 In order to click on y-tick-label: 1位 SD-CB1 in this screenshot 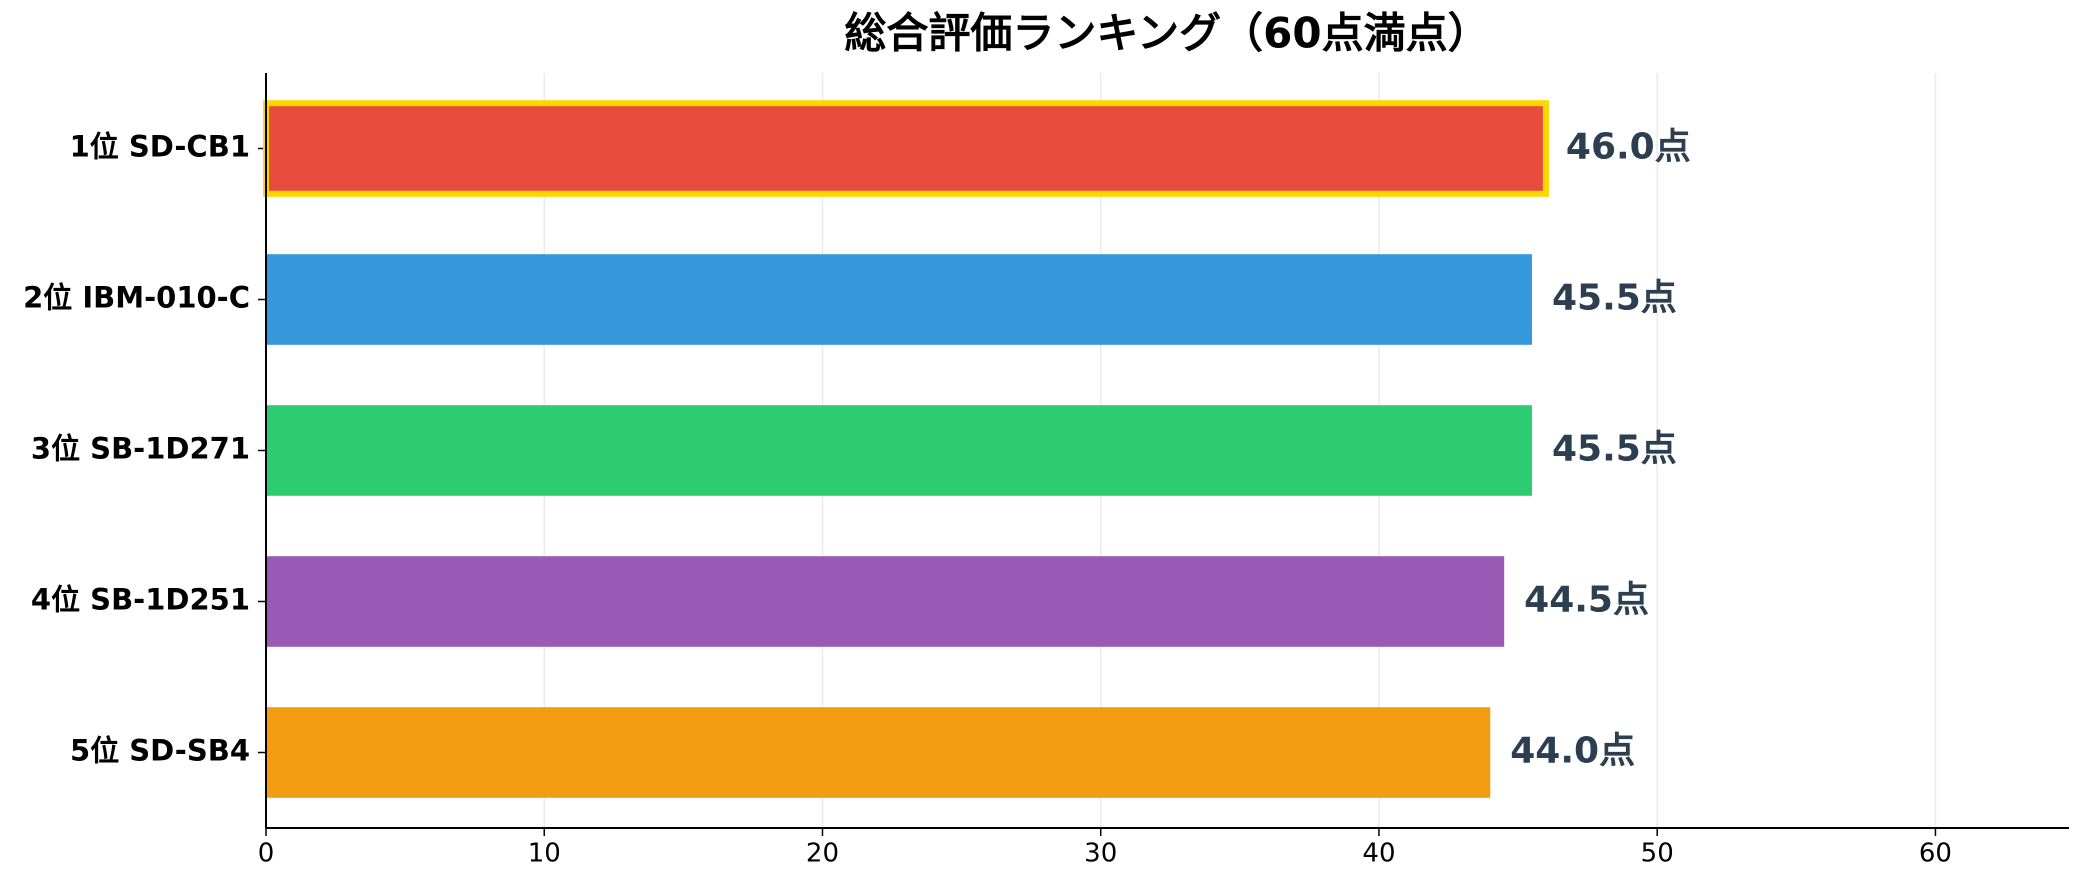, I will do `click(160, 147)`.